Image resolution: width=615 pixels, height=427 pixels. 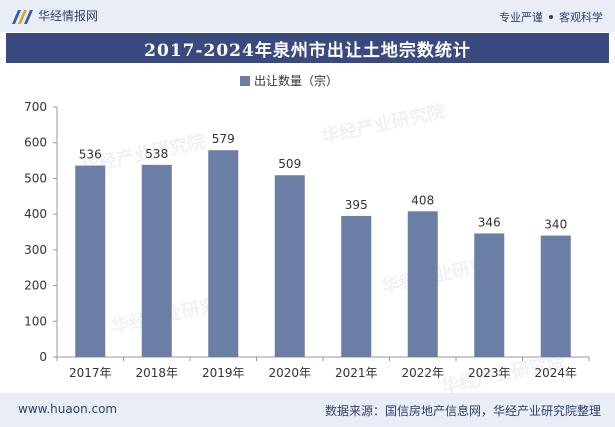 What do you see at coordinates (422, 373) in the screenshot?
I see `x-tick-label: 2022年` at bounding box center [422, 373].